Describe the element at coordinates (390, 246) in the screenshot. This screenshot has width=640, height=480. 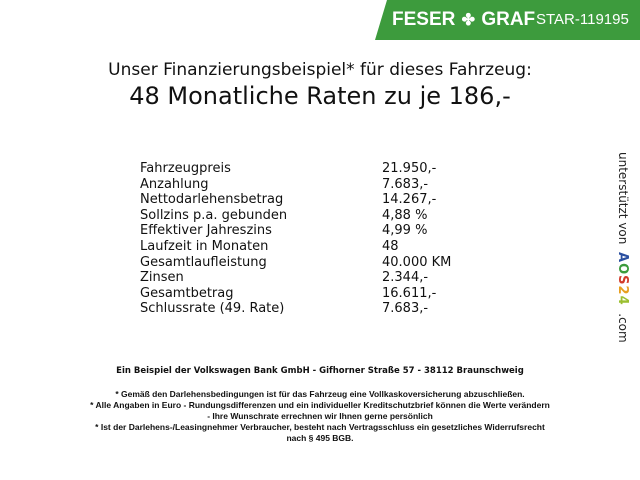
I see `finance-value: 48` at that location.